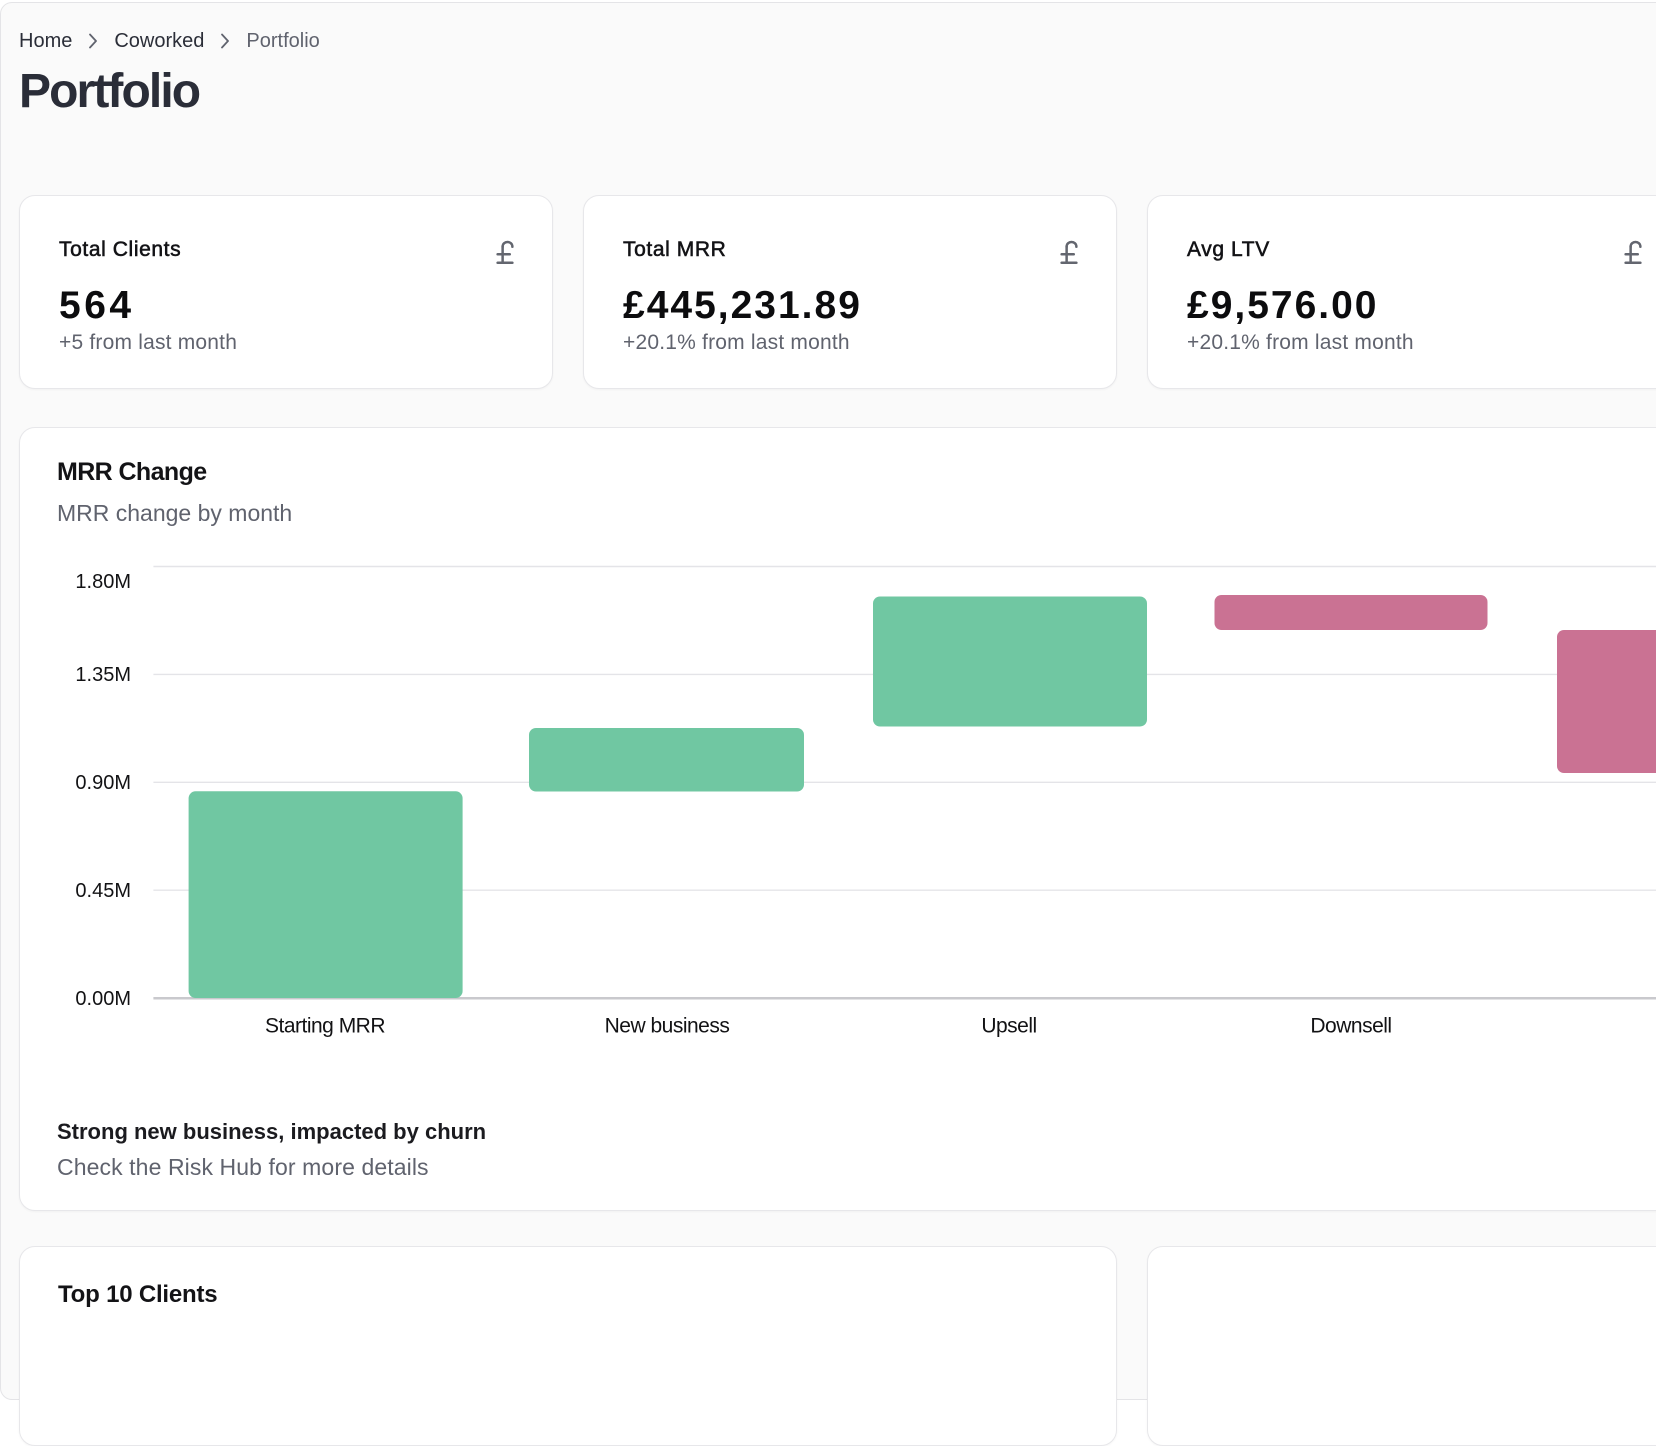 The width and height of the screenshot is (1656, 1446). I want to click on svg-text: 1.35M, so click(103, 675).